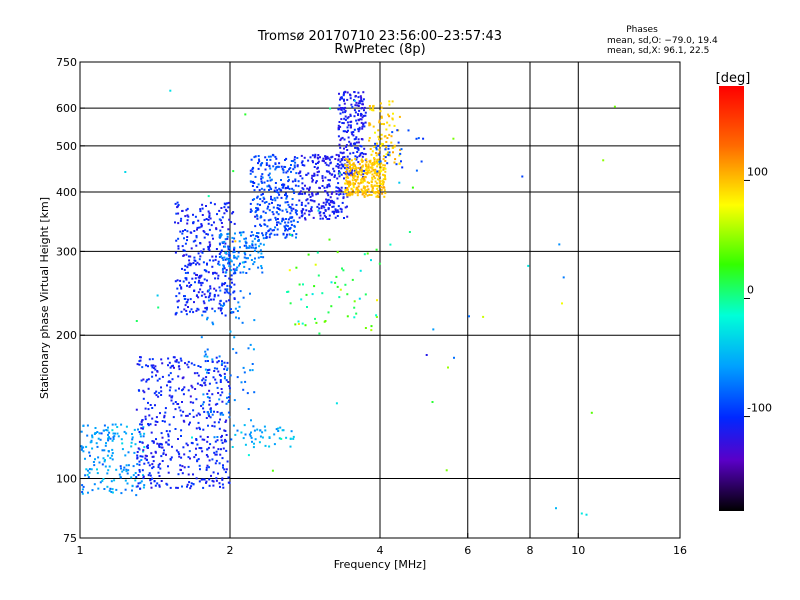 The width and height of the screenshot is (800, 600). I want to click on legend-title: Phases, so click(642, 30).